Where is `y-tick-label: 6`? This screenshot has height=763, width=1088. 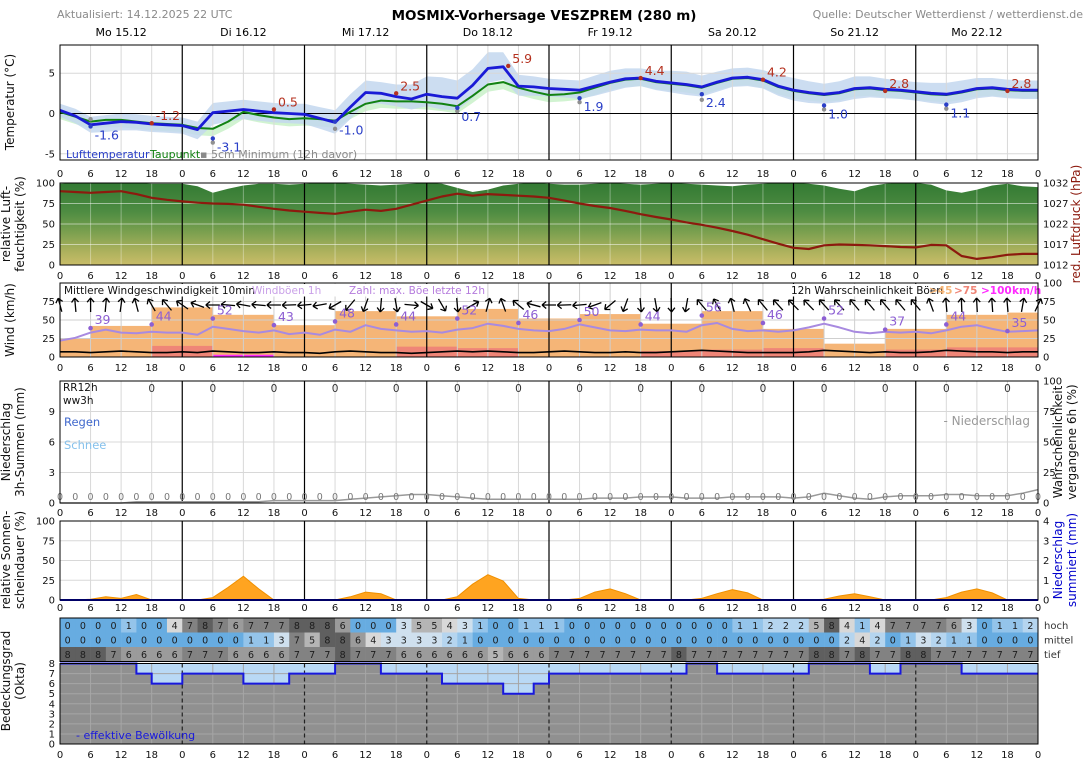 y-tick-label: 6 is located at coordinates (52, 442).